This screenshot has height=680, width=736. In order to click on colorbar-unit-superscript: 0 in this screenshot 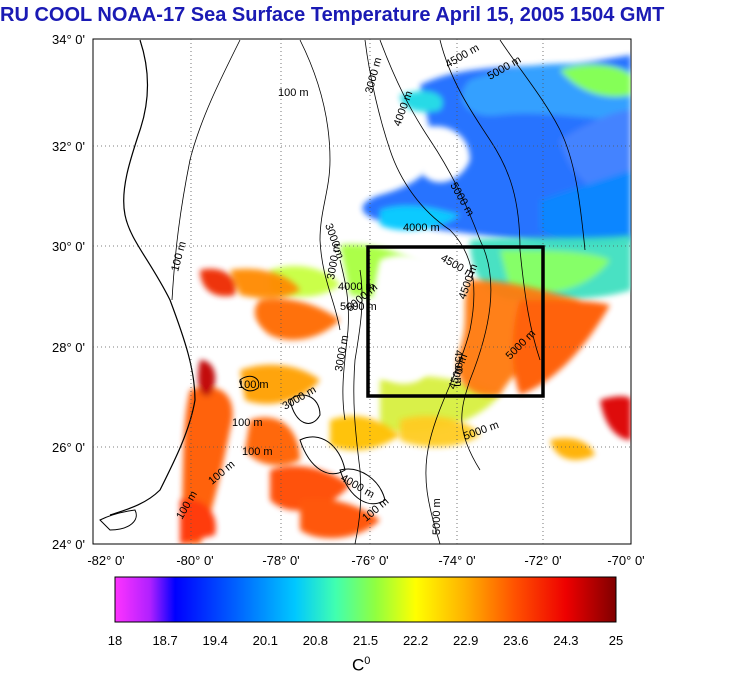, I will do `click(367, 661)`.